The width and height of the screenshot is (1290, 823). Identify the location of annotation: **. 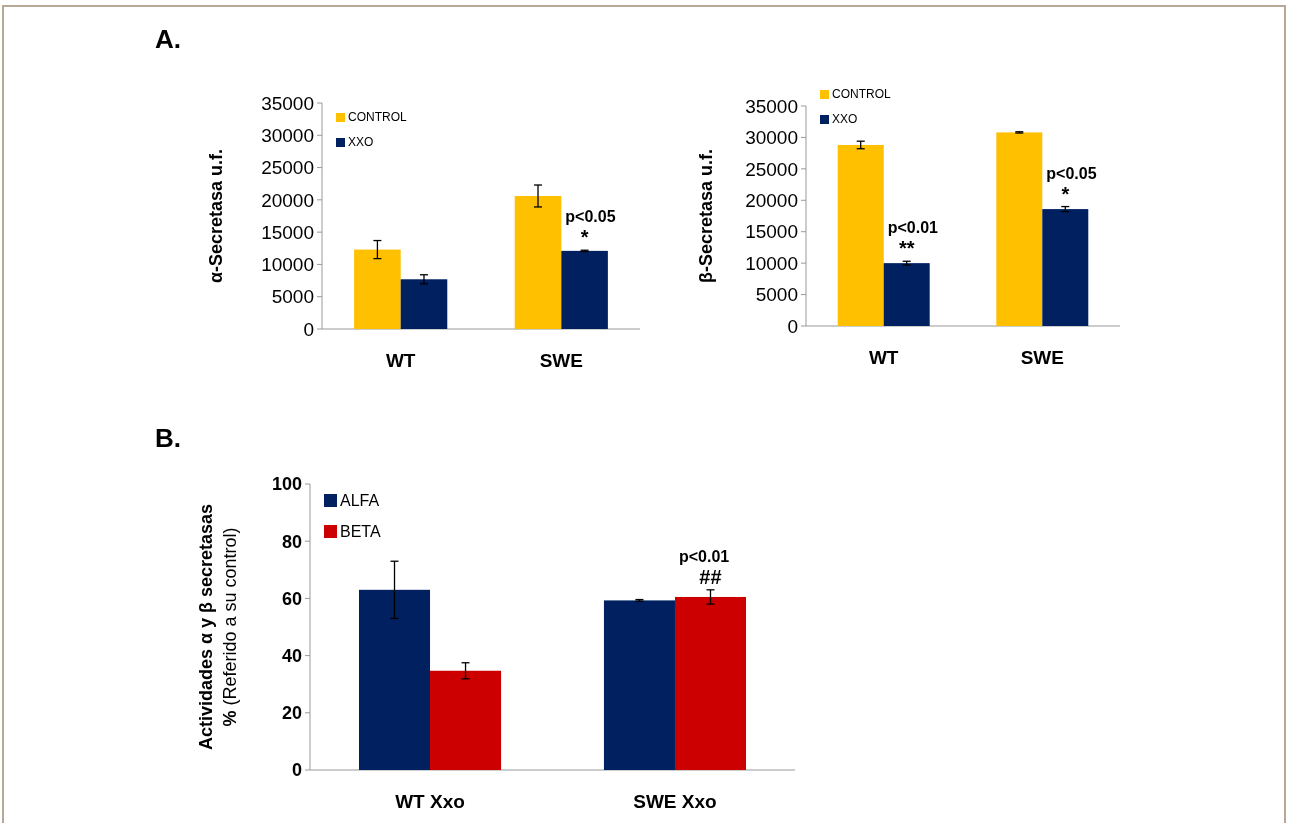
(906, 248).